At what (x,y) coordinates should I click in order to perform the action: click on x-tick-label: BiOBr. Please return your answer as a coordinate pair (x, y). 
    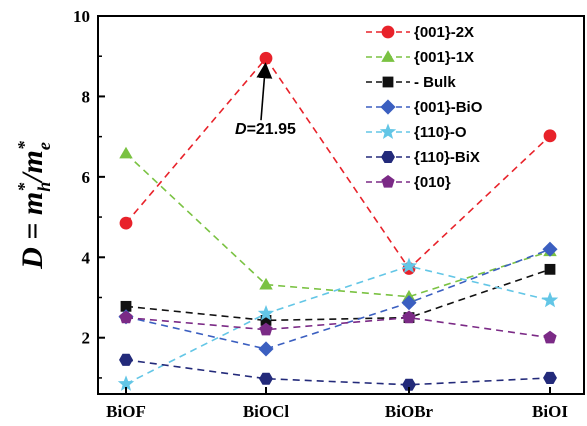
    Looking at the image, I should click on (409, 411).